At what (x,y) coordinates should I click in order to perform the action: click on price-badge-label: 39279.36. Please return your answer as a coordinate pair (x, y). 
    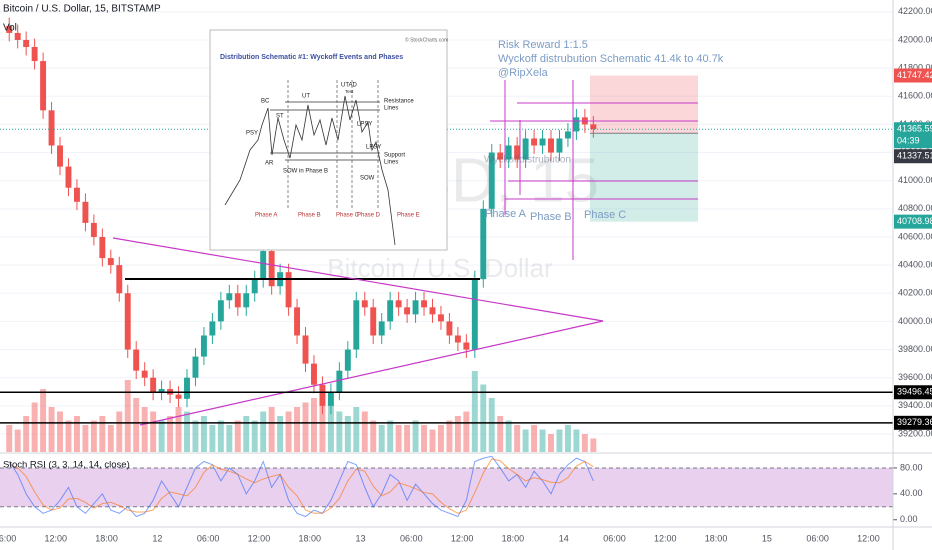
    Looking at the image, I should click on (914, 422).